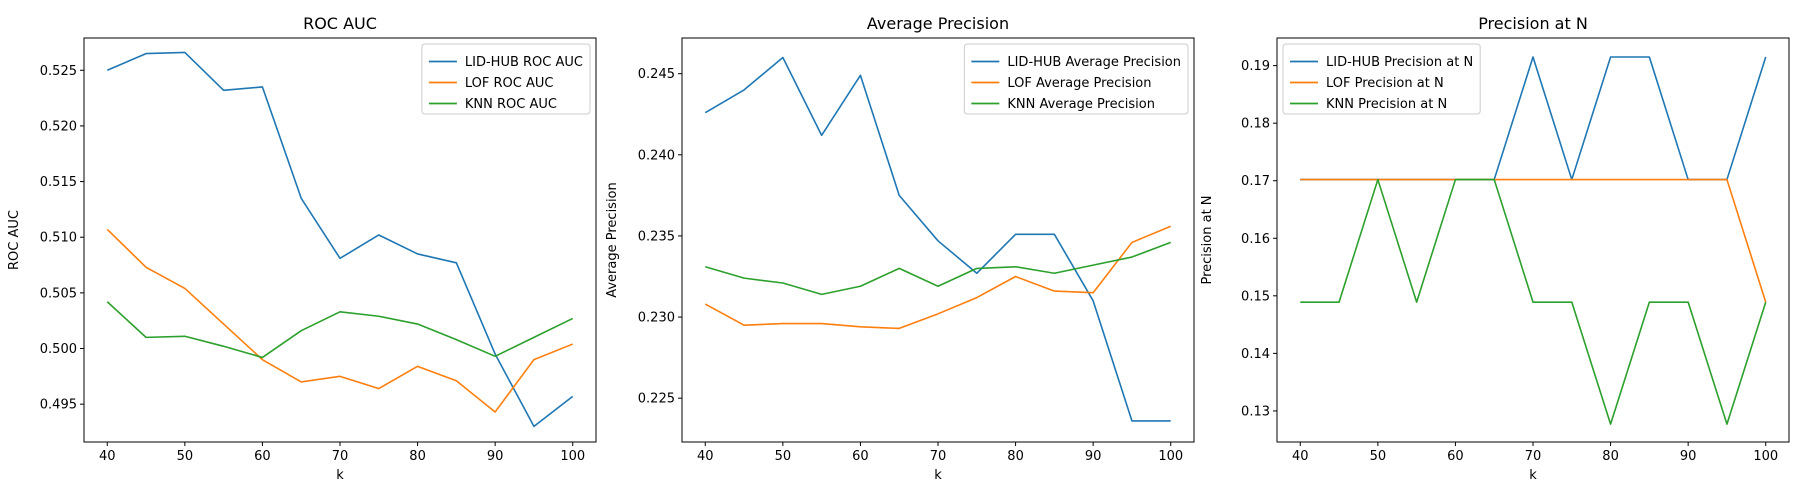 Image resolution: width=1800 pixels, height=500 pixels. What do you see at coordinates (612, 240) in the screenshot?
I see `y-axis-label: Average Precision` at bounding box center [612, 240].